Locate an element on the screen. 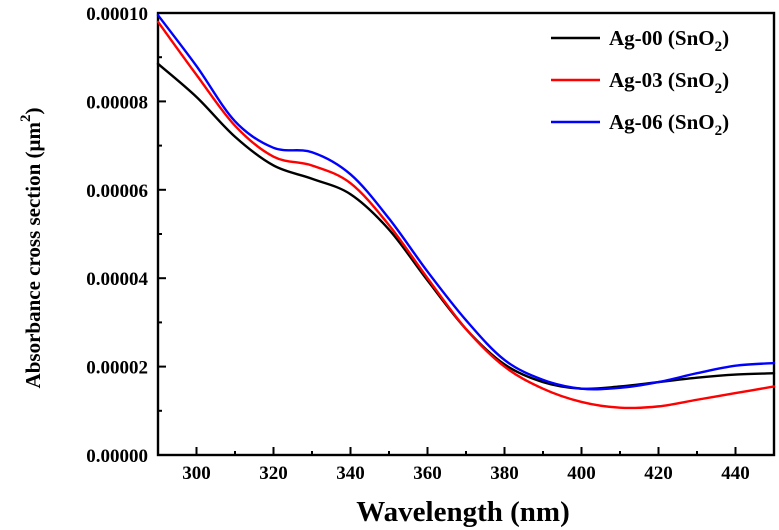 Image resolution: width=779 pixels, height=530 pixels. legend-label: Ag-03 (SnO2) is located at coordinates (669, 82).